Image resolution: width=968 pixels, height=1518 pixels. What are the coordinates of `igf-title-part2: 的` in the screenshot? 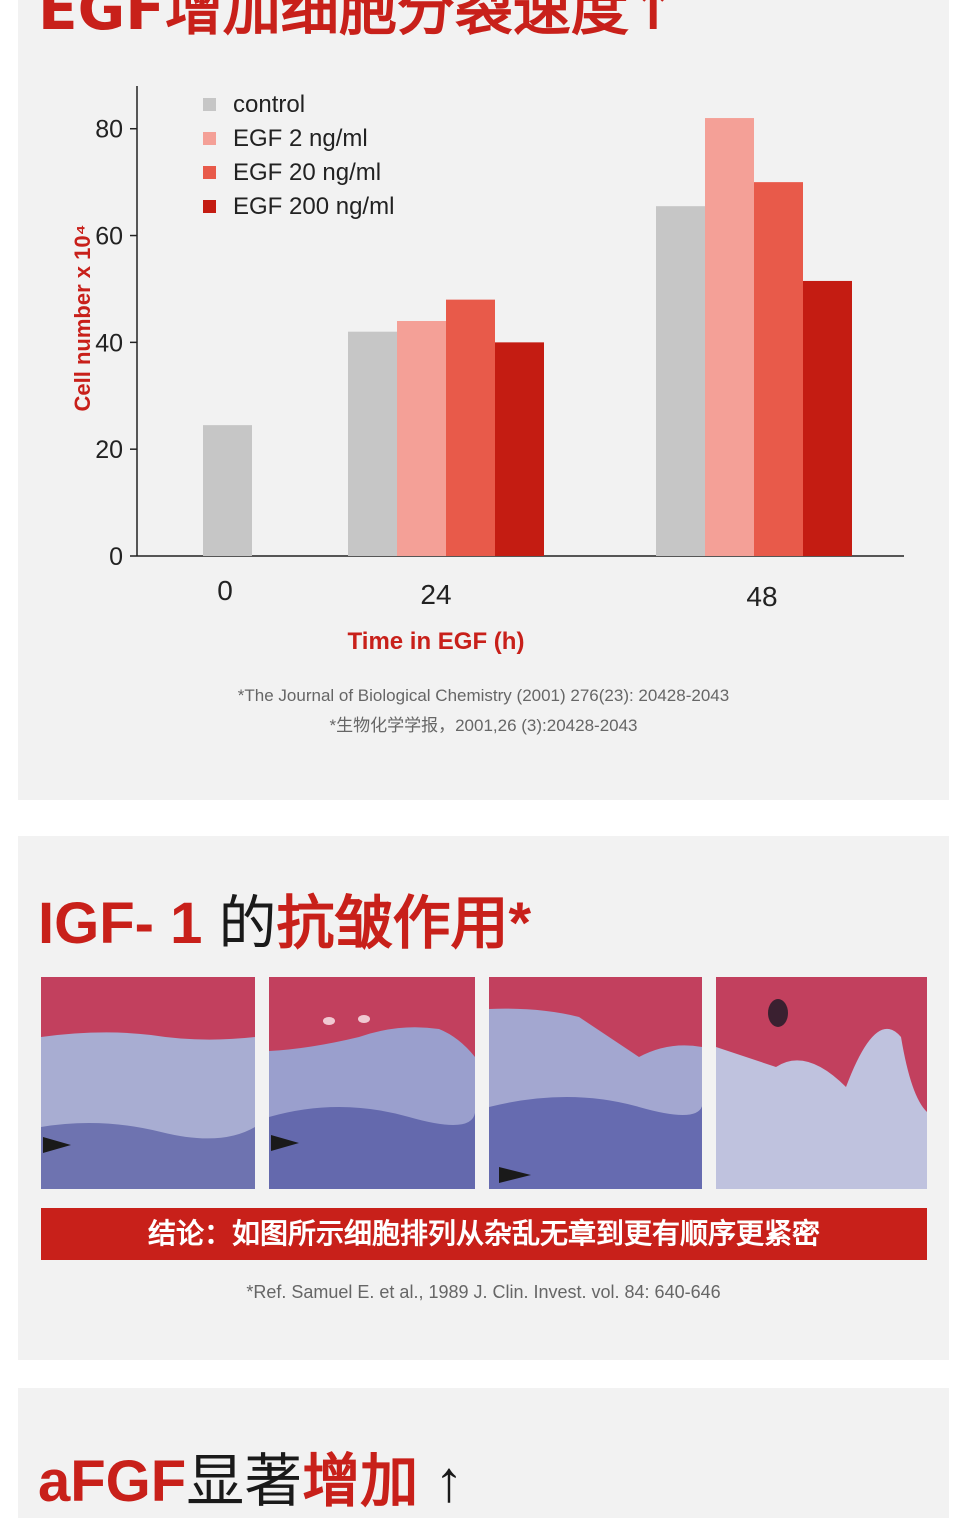 It's located at (247, 923).